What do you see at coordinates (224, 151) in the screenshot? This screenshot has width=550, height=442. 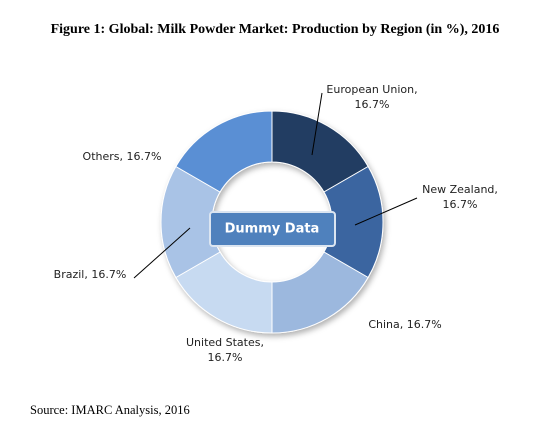 I see `slice` at bounding box center [224, 151].